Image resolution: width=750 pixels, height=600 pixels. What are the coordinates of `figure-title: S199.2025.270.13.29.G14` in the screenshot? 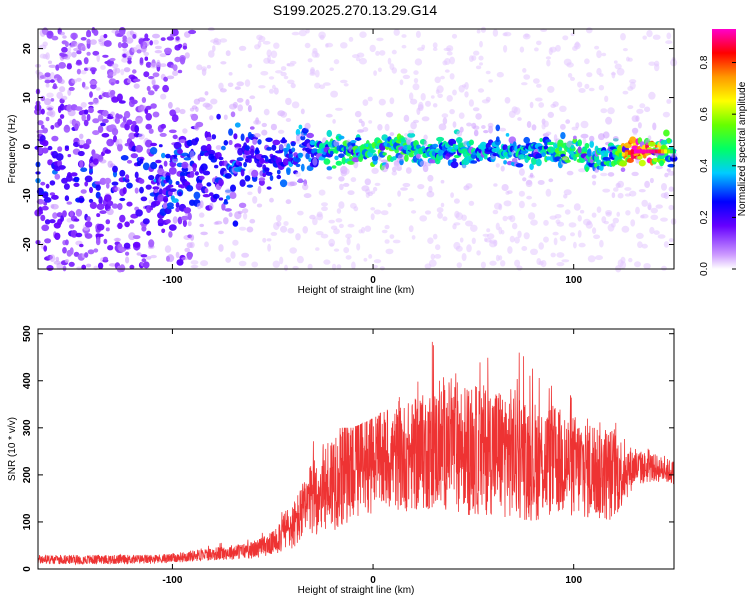 It's located at (355, 10).